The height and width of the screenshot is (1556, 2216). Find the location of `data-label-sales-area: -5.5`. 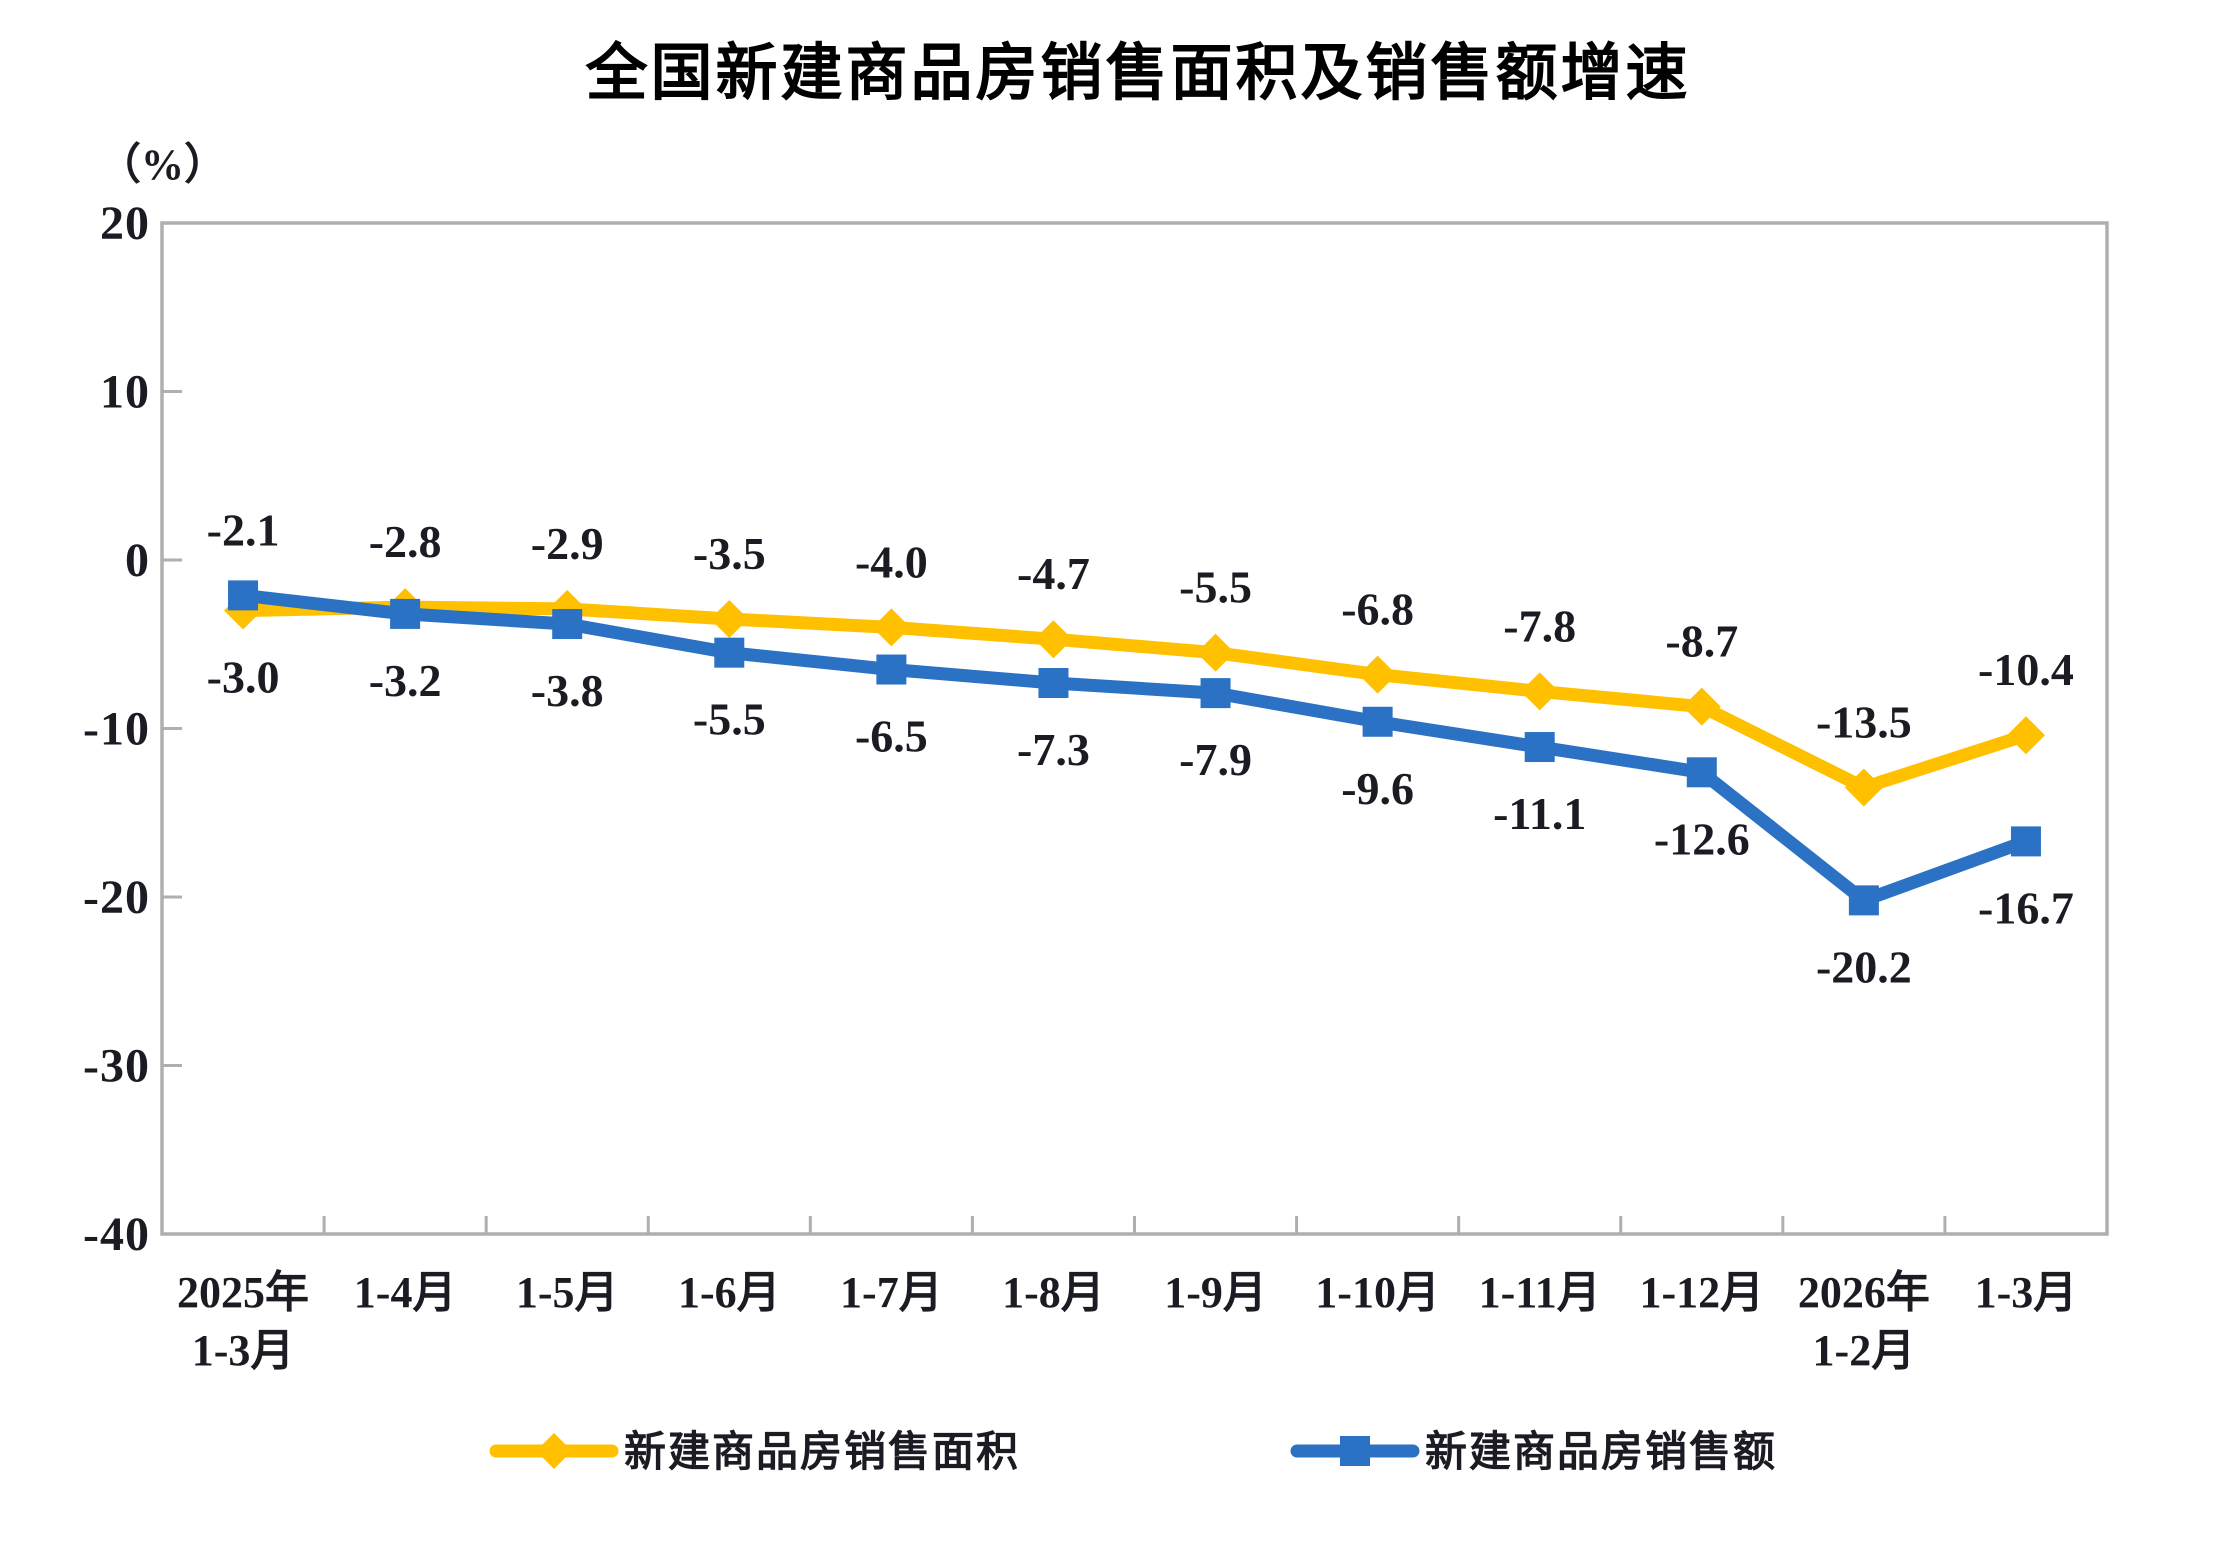

data-label-sales-area: -5.5 is located at coordinates (1215, 587).